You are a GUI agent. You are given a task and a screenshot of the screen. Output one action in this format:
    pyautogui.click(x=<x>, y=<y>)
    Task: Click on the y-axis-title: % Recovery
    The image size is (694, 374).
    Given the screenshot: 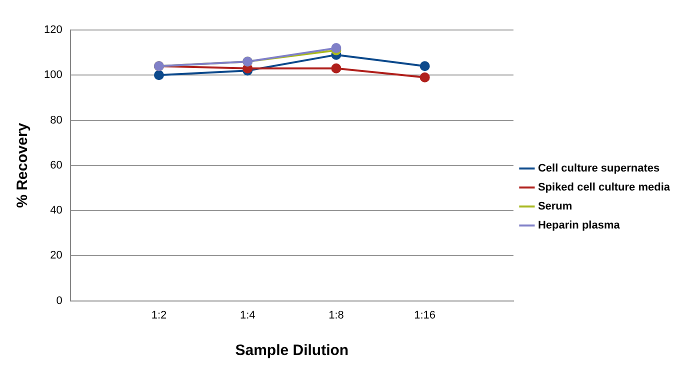 What is the action you would take?
    pyautogui.click(x=23, y=165)
    